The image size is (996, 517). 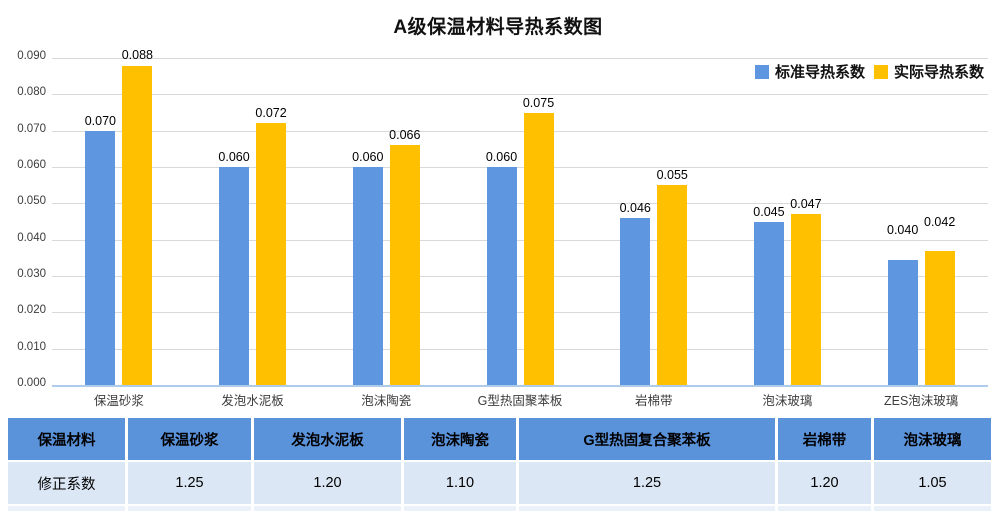 I want to click on x-axis-category-label: 保温砂浆, so click(x=118, y=401).